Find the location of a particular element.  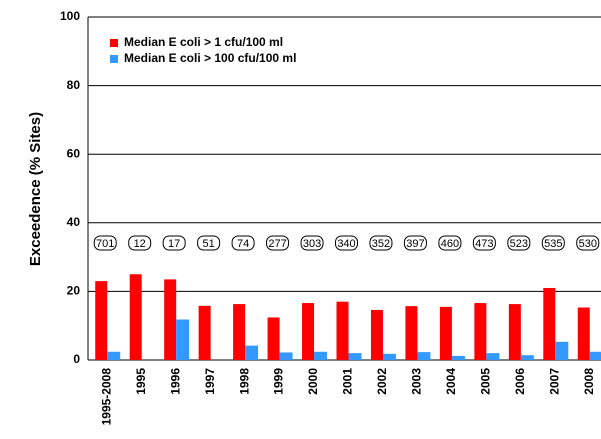

count-label: 473 is located at coordinates (484, 244).